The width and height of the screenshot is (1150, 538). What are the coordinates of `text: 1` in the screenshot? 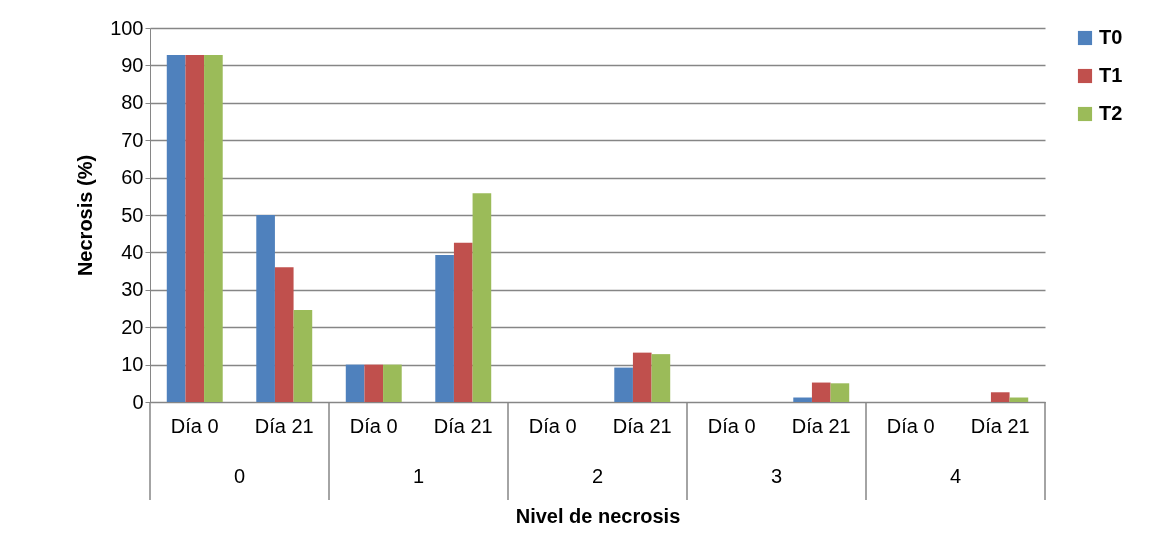 It's located at (418, 476).